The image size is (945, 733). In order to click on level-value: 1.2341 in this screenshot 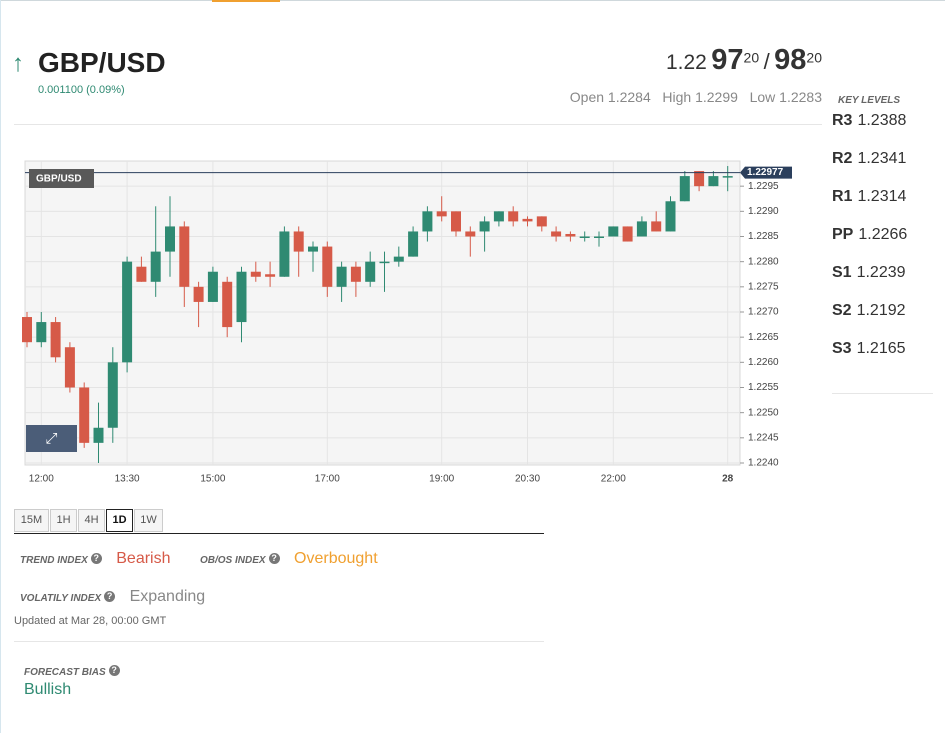, I will do `click(882, 158)`.